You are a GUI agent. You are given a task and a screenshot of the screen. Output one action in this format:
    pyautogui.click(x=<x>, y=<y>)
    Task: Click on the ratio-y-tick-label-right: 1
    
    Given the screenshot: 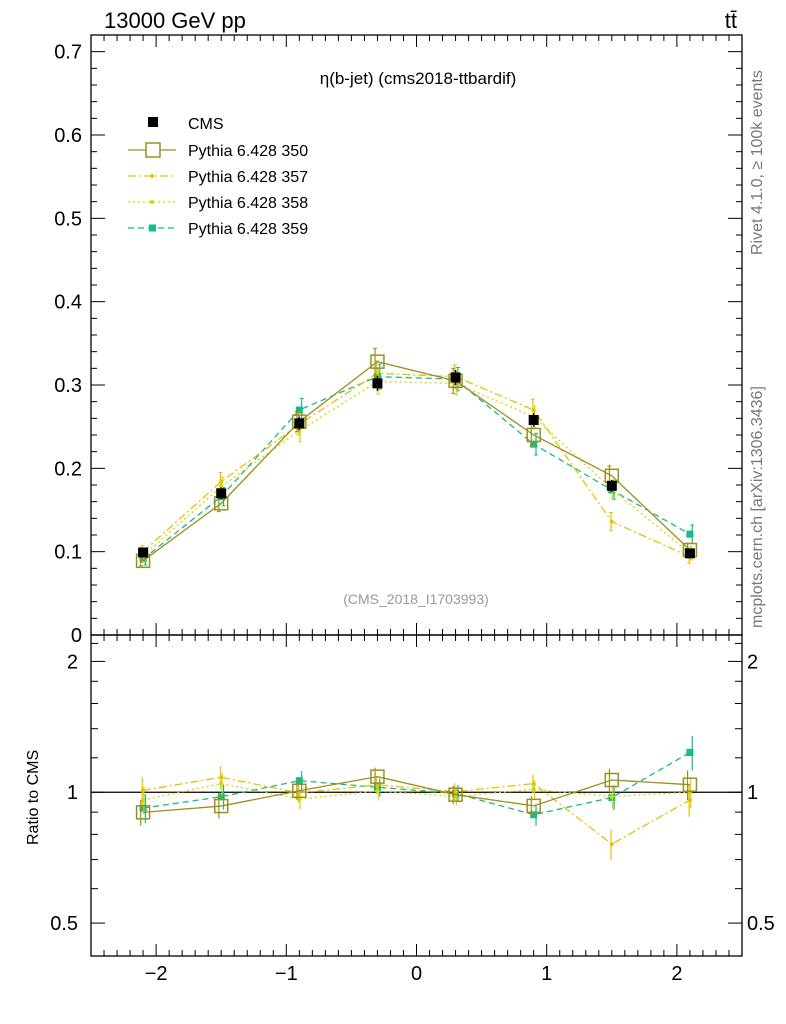 What is the action you would take?
    pyautogui.click(x=752, y=793)
    